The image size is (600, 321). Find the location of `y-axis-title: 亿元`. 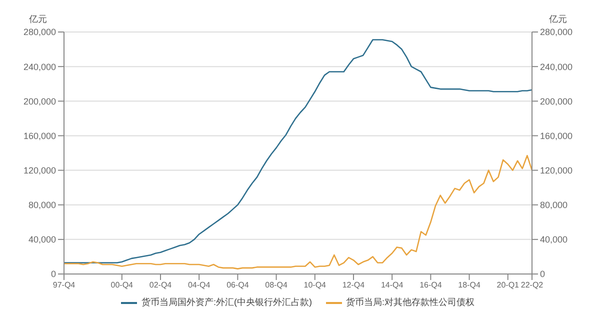

y-axis-title: 亿元 is located at coordinates (37, 19).